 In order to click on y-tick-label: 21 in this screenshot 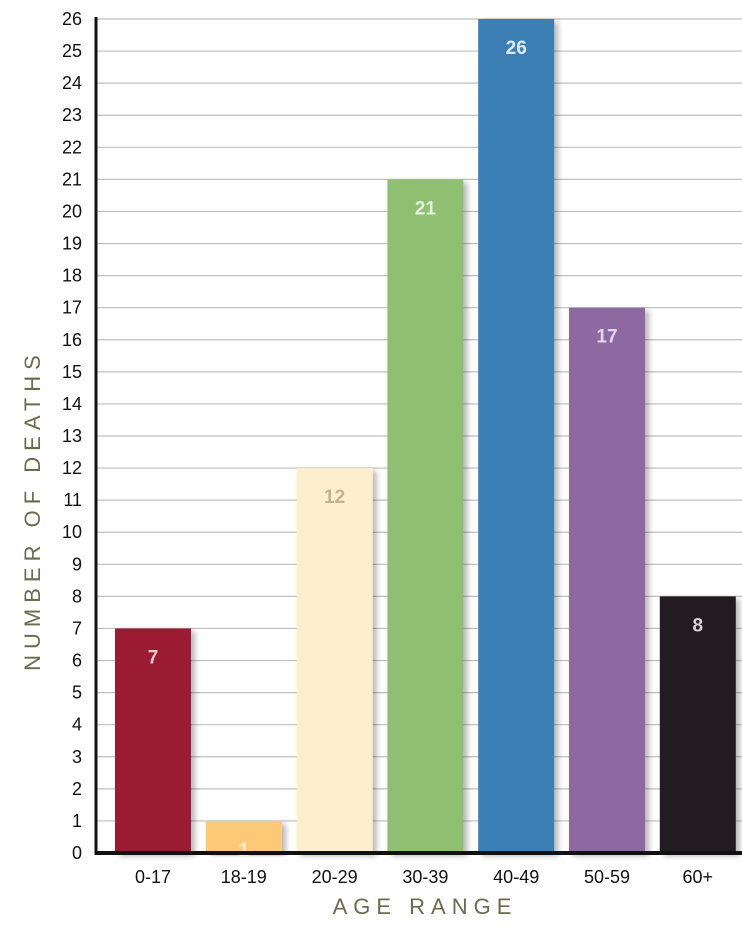, I will do `click(72, 179)`.